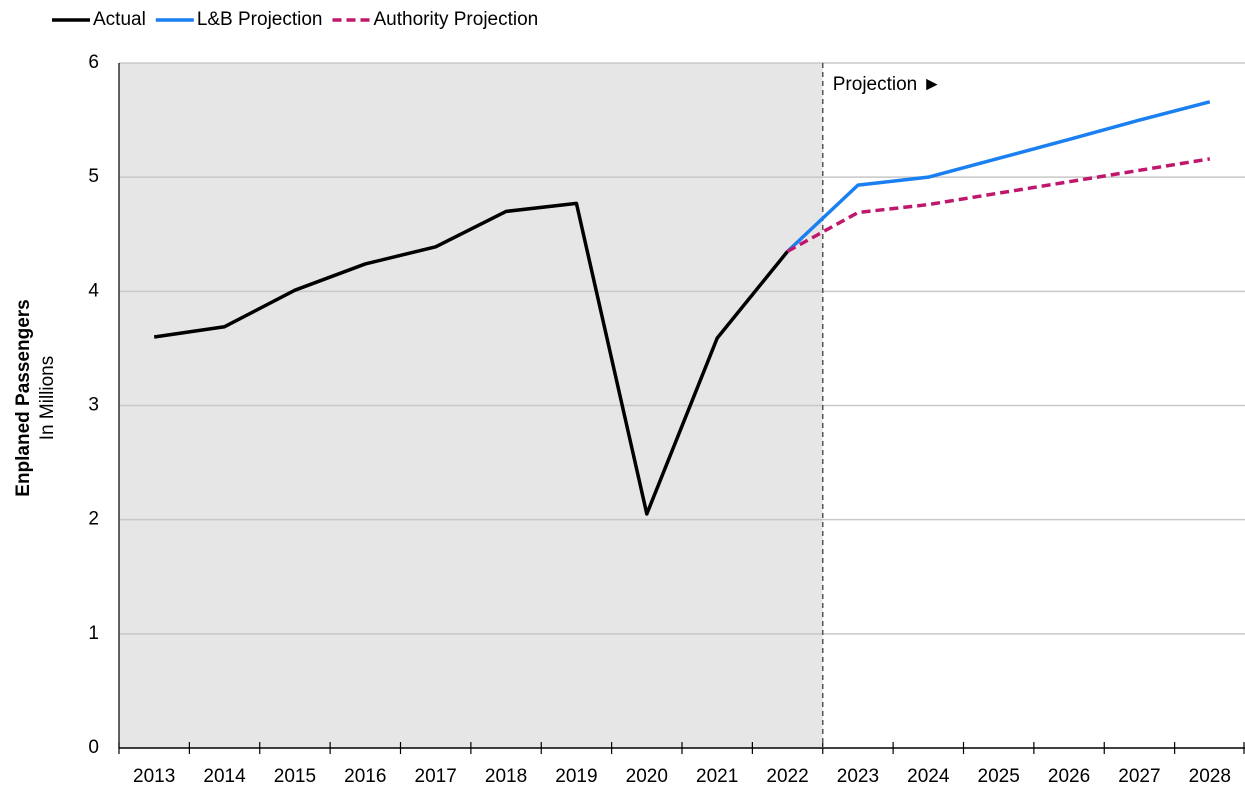 The width and height of the screenshot is (1245, 792). I want to click on x-tick-label: 2013, so click(154, 776).